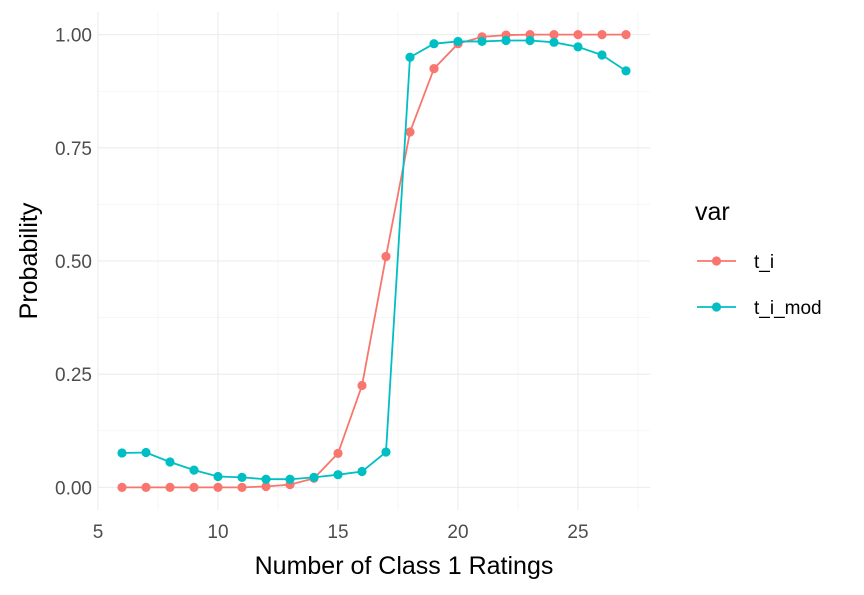  Describe the element at coordinates (404, 566) in the screenshot. I see `x-axis-title: Number of Class 1 Ratings` at that location.